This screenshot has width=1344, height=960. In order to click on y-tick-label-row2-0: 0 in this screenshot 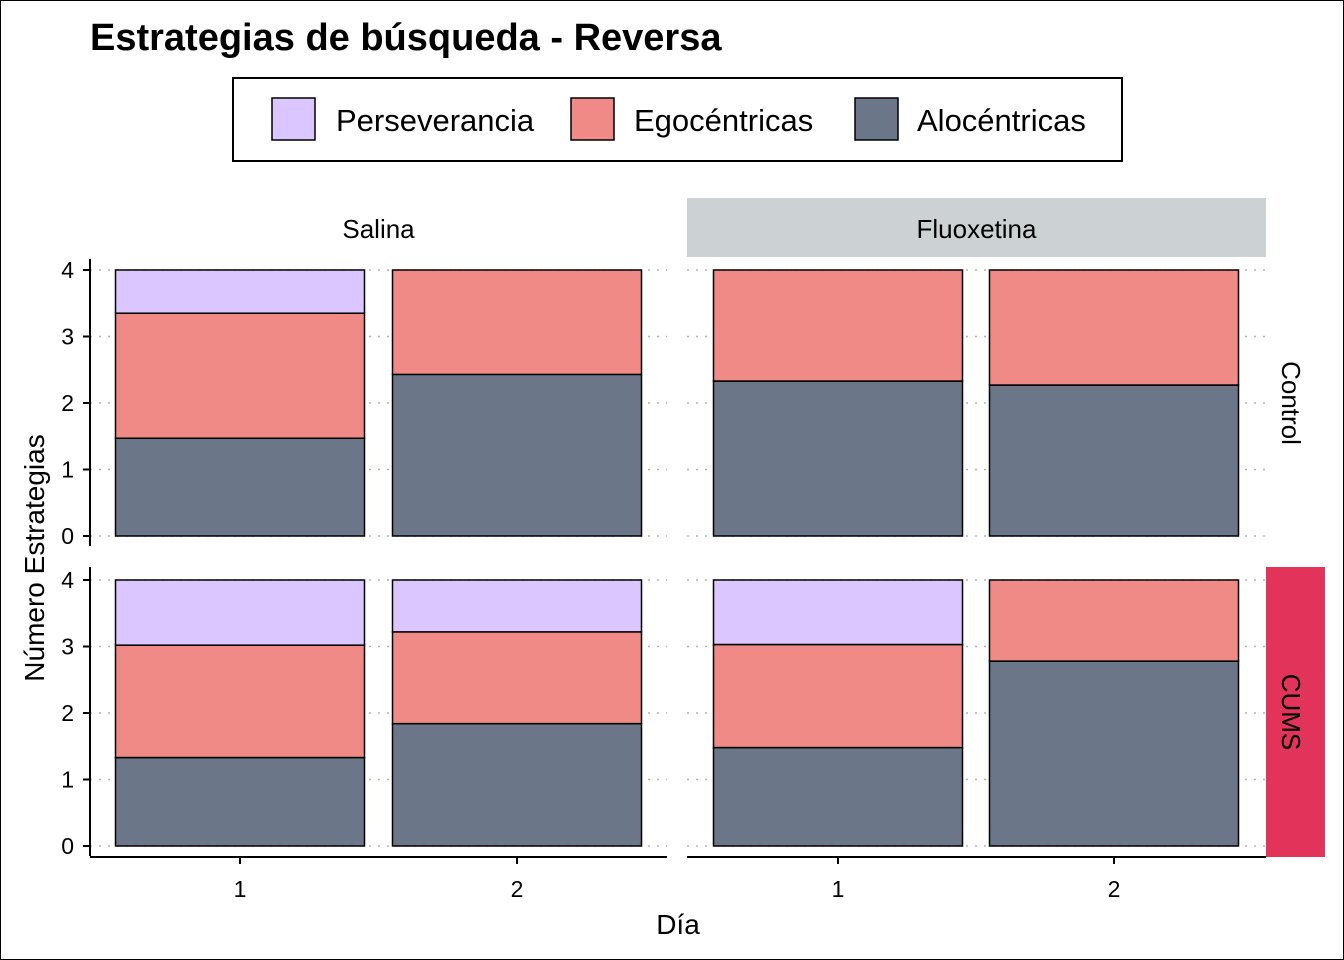, I will do `click(67, 846)`.